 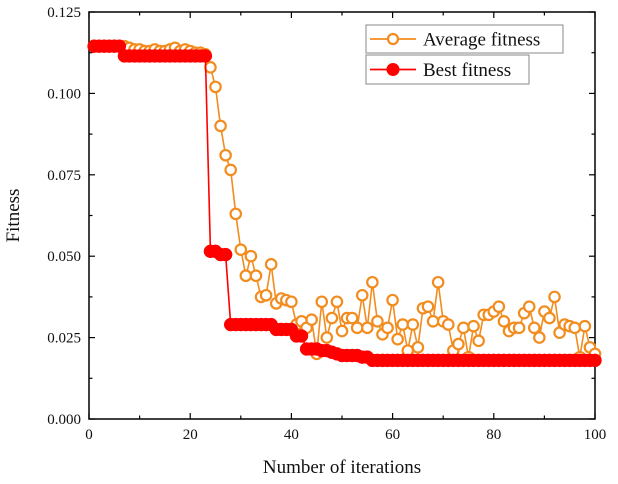 What do you see at coordinates (392, 435) in the screenshot?
I see `x-tick-label: 60` at bounding box center [392, 435].